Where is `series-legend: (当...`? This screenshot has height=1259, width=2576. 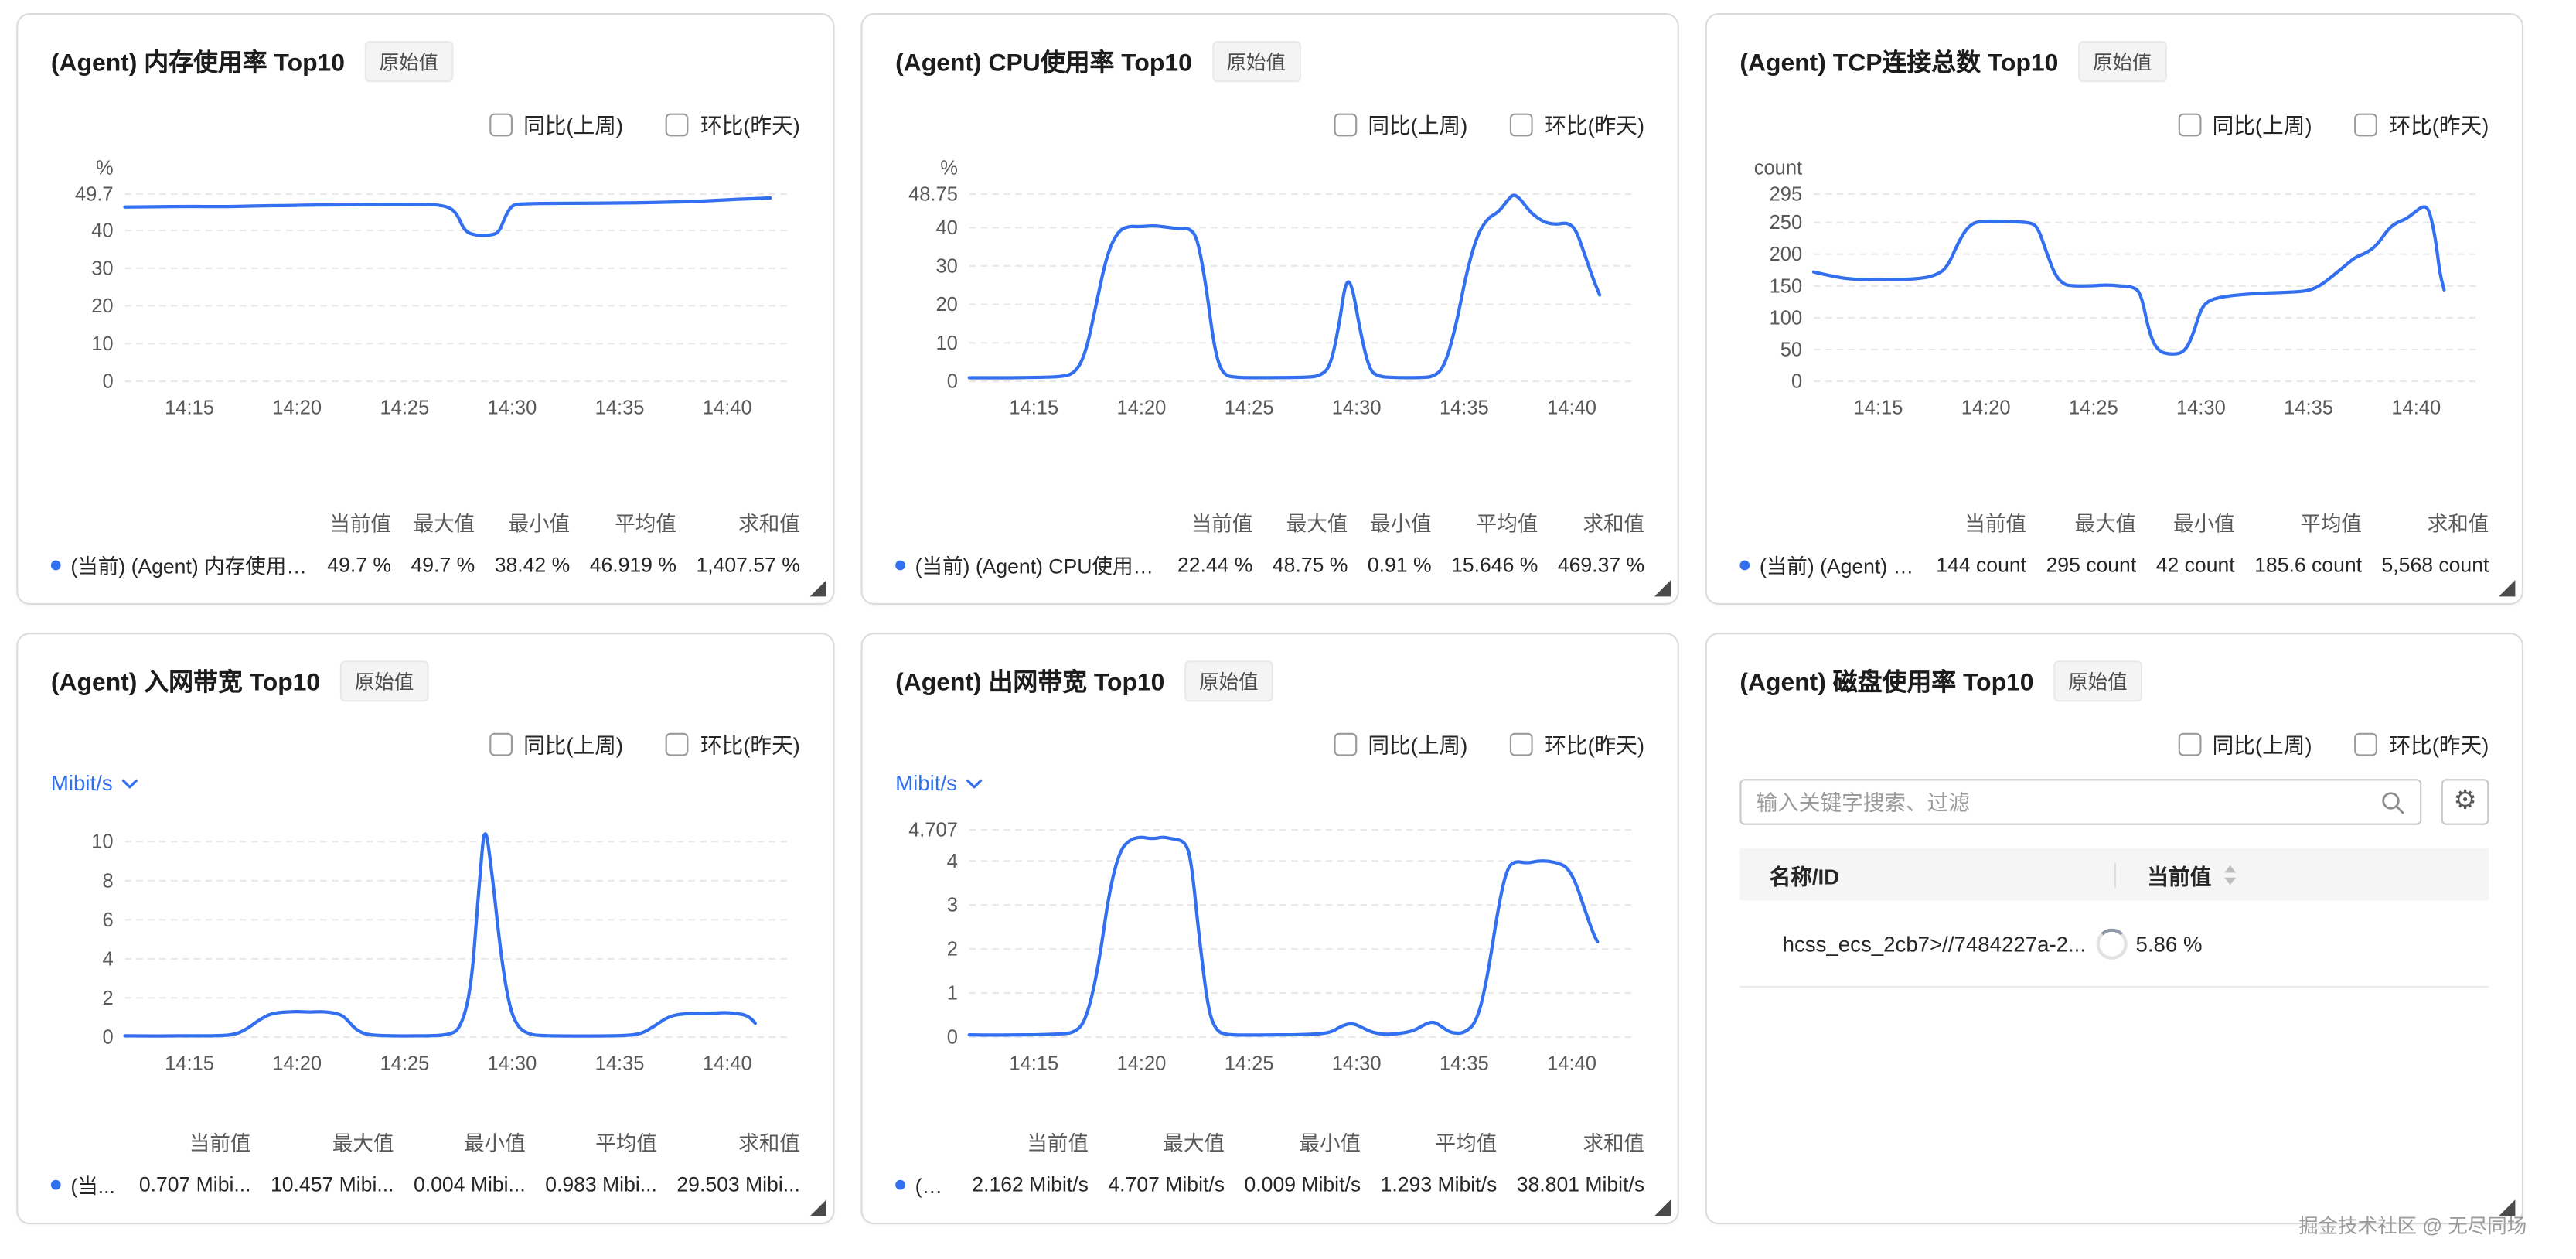
series-legend: (当... is located at coordinates (84, 1184).